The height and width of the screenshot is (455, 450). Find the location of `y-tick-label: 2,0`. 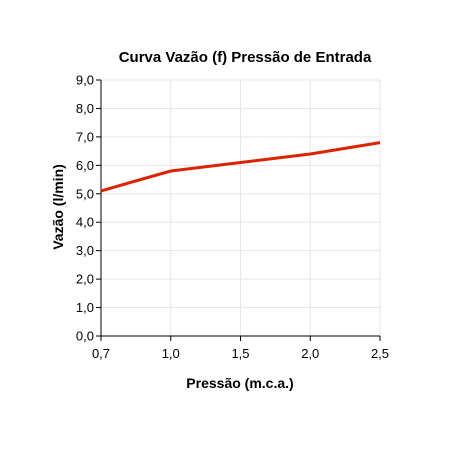

y-tick-label: 2,0 is located at coordinates (85, 279).